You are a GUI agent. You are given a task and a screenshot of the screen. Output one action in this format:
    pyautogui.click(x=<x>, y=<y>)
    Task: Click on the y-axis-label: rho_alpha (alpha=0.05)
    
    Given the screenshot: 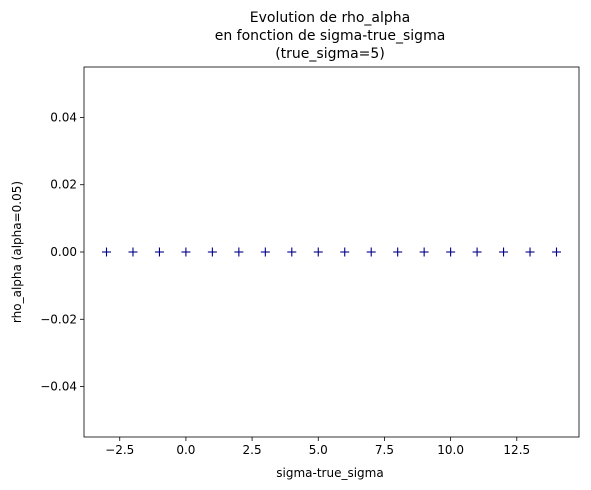 What is the action you would take?
    pyautogui.click(x=17, y=252)
    